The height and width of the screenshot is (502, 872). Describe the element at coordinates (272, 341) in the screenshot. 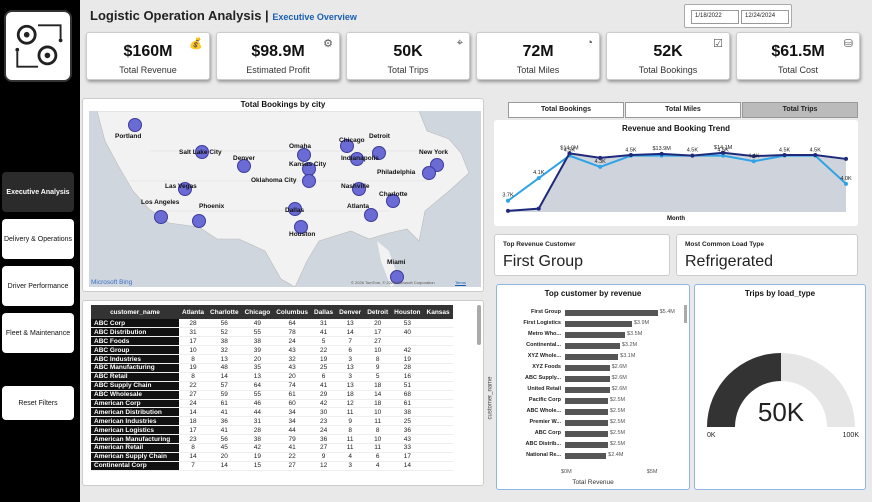

I see `table-row: ABC Foods 17 38 38 24 5 7 27` at that location.